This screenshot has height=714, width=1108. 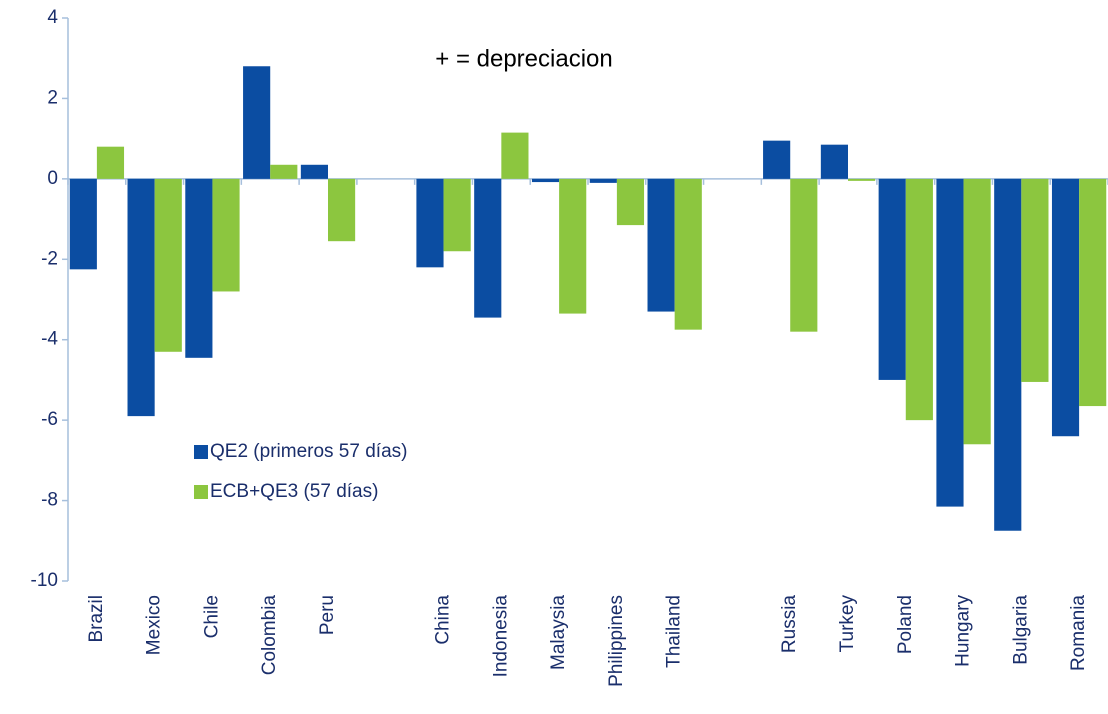 I want to click on y-tick-label: -6, so click(x=49, y=419).